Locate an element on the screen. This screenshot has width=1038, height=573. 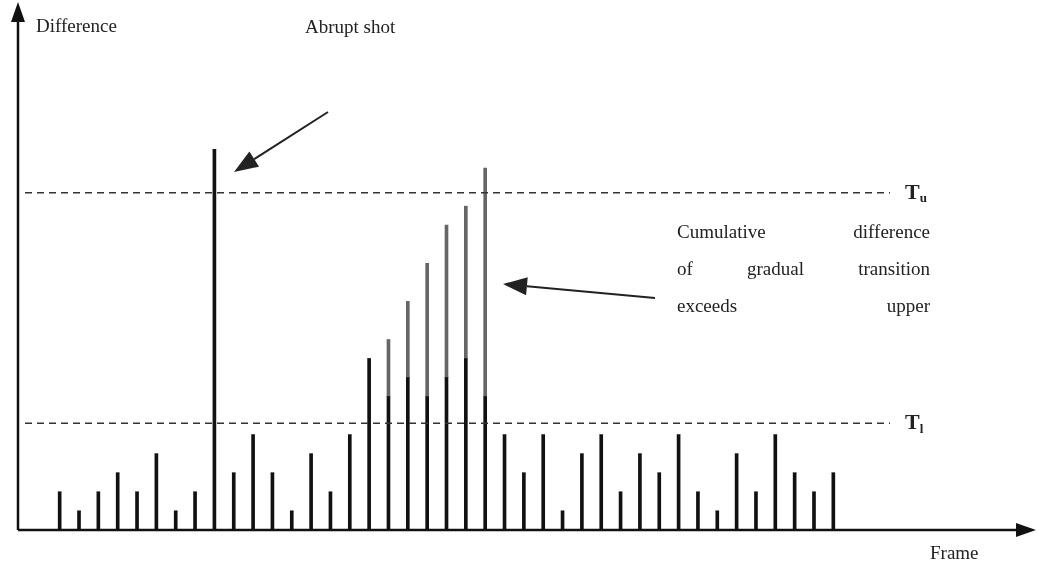
x-axis-title: Frame is located at coordinates (954, 553).